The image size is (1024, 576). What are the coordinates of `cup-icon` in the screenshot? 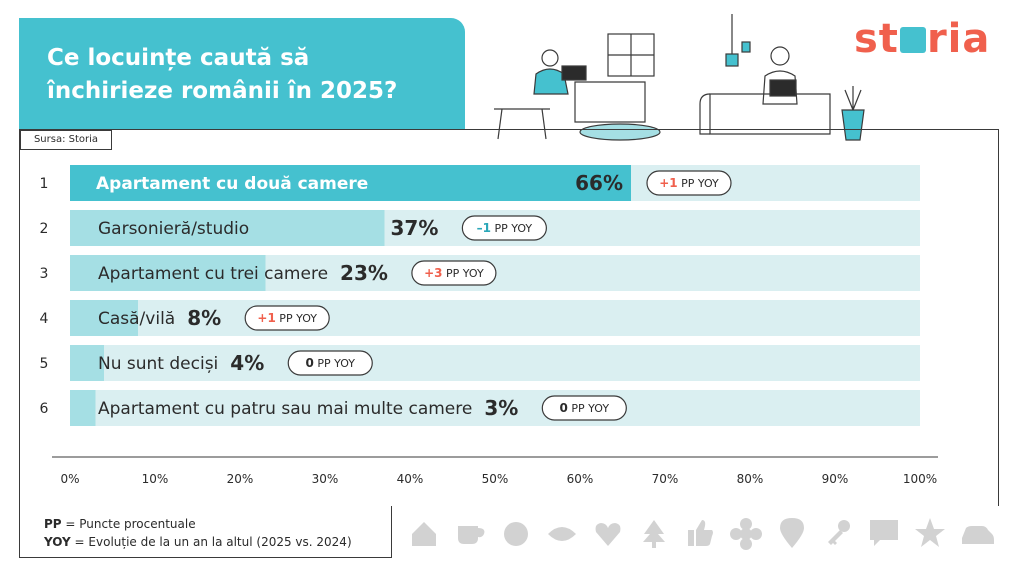 It's located at (471, 535).